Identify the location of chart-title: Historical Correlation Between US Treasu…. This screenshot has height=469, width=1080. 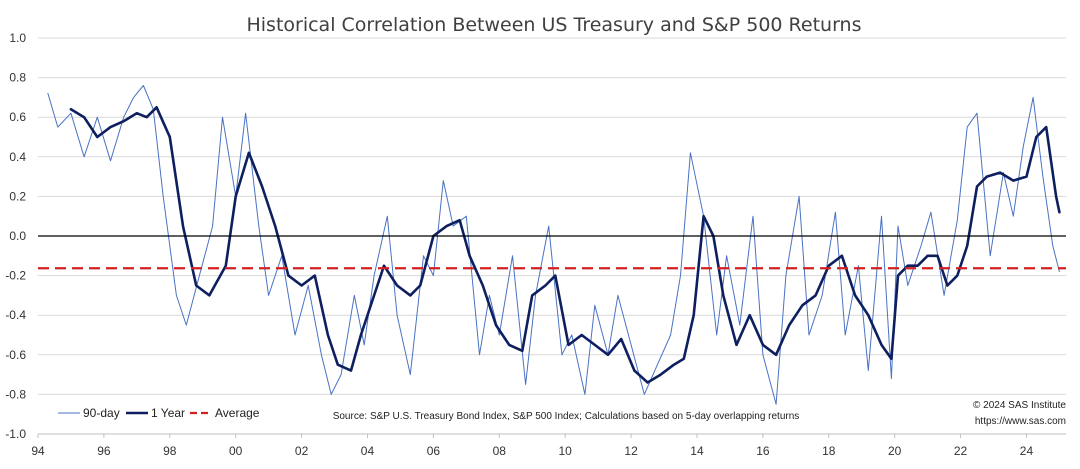
(553, 25).